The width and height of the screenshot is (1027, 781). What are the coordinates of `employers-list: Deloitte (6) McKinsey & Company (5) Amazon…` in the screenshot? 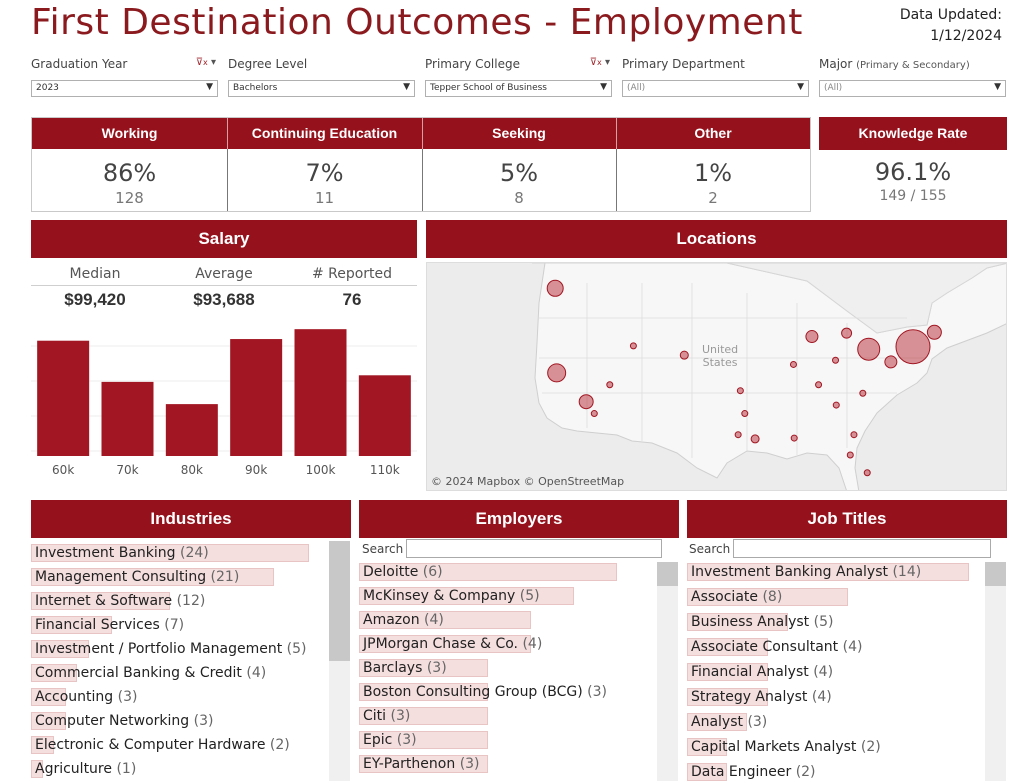 It's located at (519, 671).